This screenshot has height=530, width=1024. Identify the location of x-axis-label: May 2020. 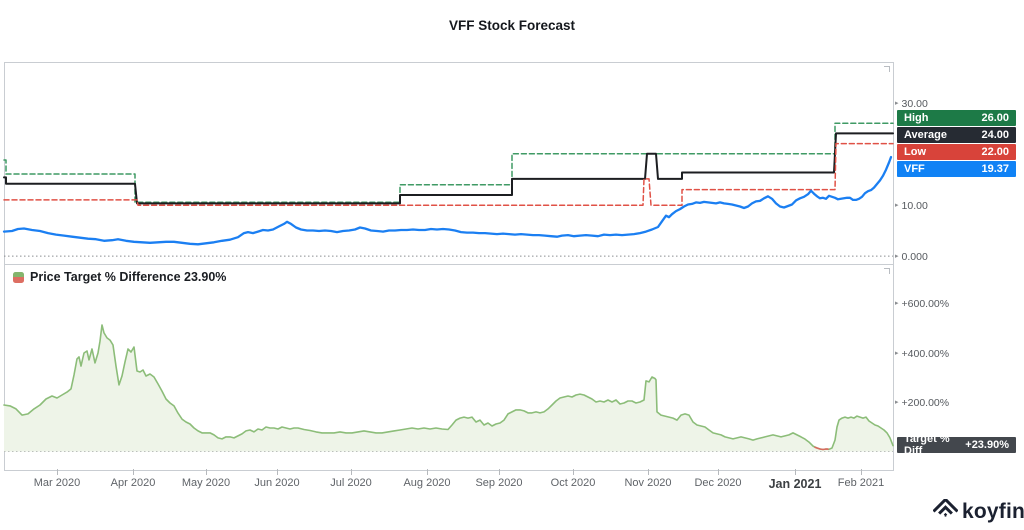
(206, 483).